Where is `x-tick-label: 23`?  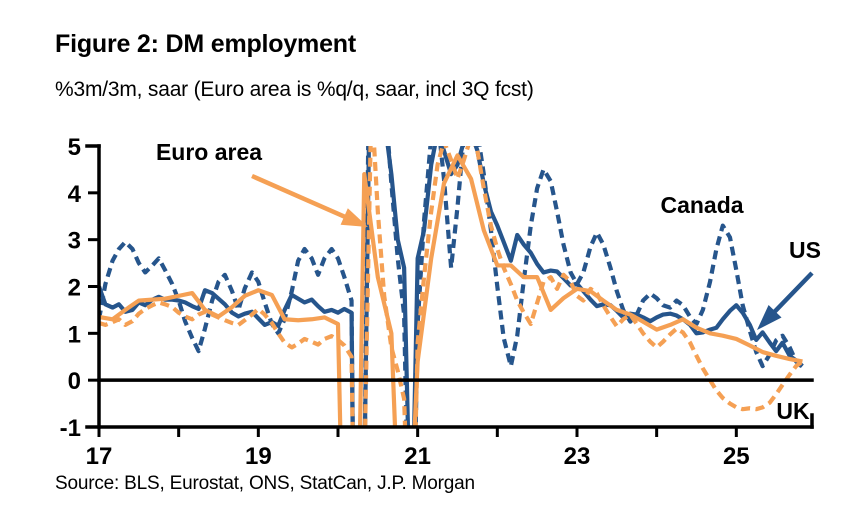 x-tick-label: 23 is located at coordinates (577, 456).